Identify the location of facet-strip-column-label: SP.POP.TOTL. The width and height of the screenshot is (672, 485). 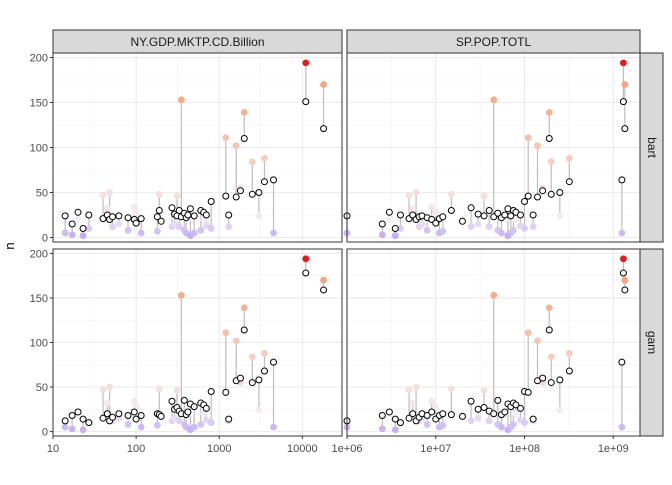
(494, 42).